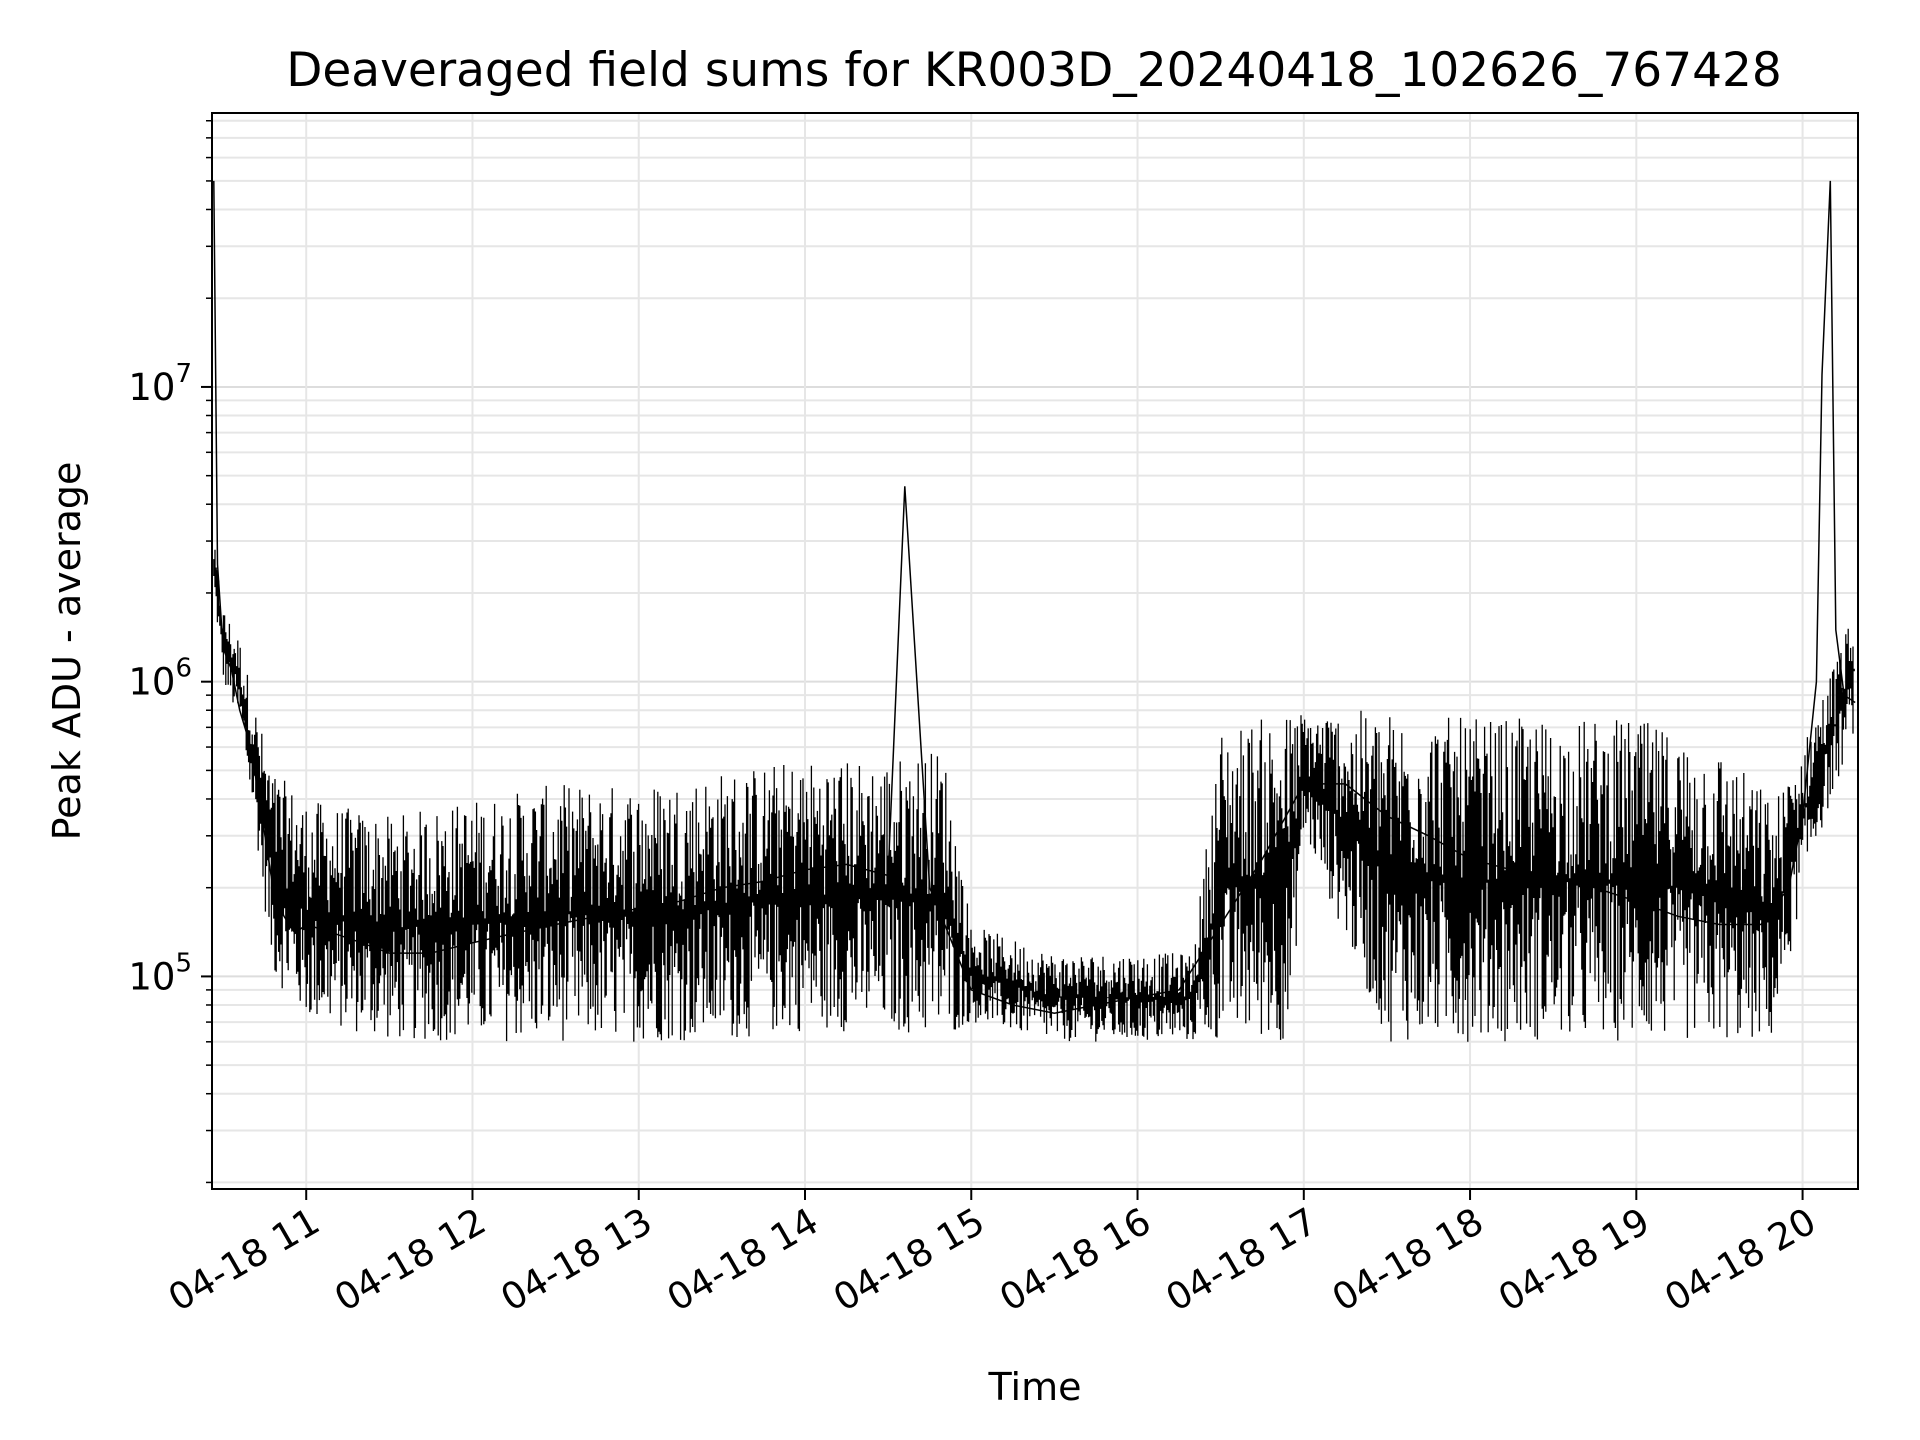 The image size is (1920, 1440). What do you see at coordinates (160, 679) in the screenshot?
I see `y-tick-label: 10⁶` at bounding box center [160, 679].